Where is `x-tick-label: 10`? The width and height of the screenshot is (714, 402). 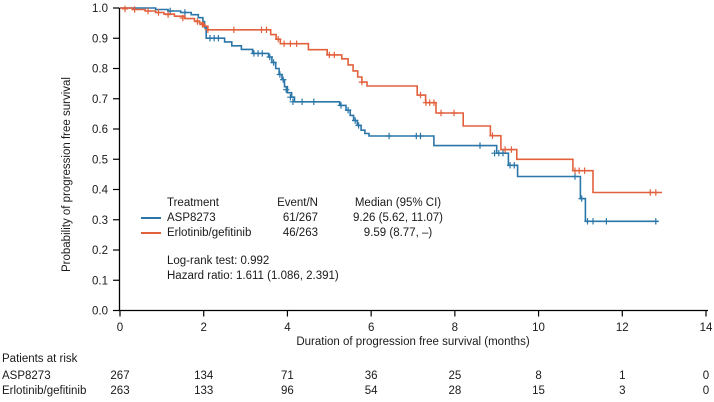 x-tick-label: 10 is located at coordinates (538, 328).